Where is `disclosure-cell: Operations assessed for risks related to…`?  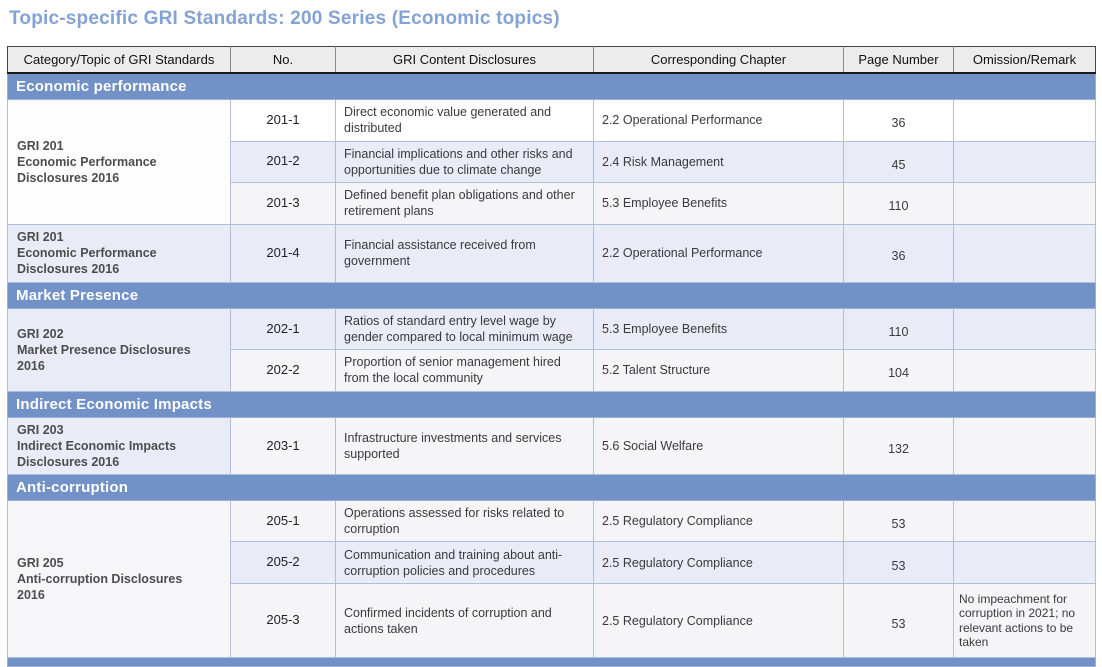 disclosure-cell: Operations assessed for risks related to… is located at coordinates (464, 521).